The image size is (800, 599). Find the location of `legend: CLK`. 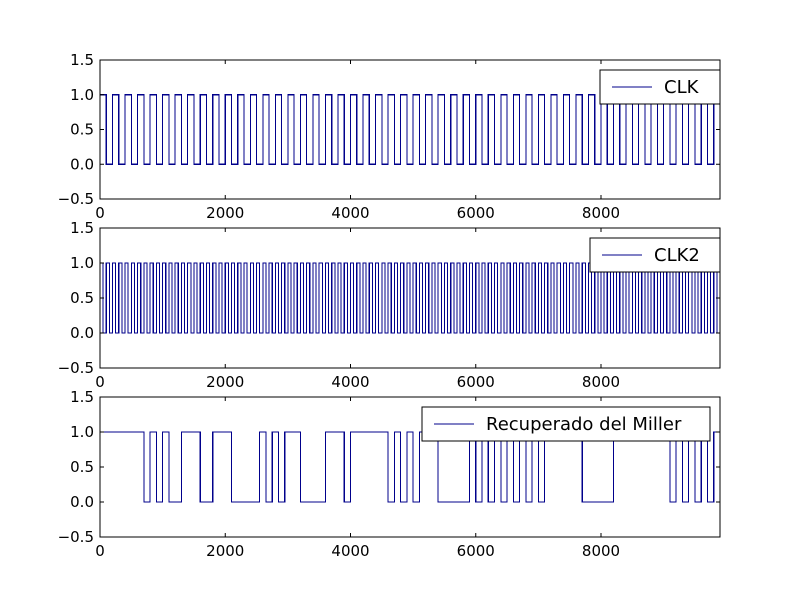

legend: CLK is located at coordinates (660, 87).